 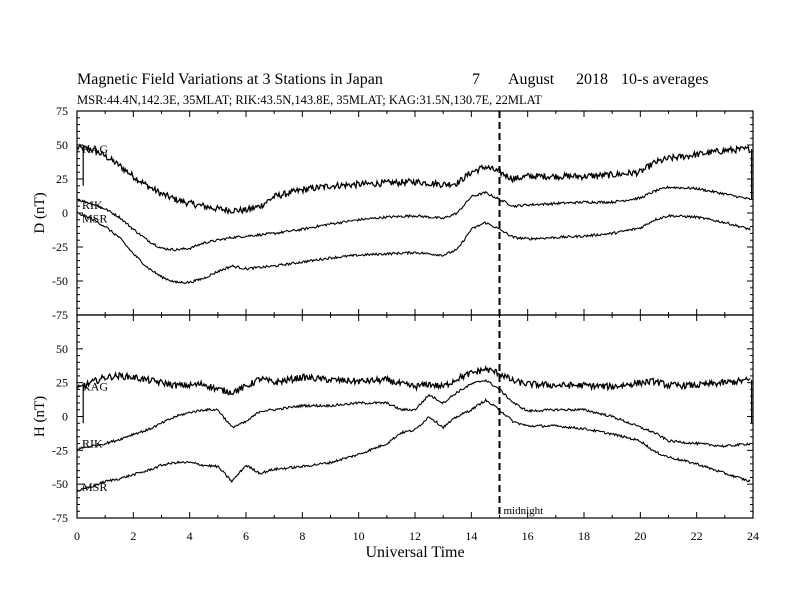 What do you see at coordinates (471, 536) in the screenshot?
I see `xtick-label: 14` at bounding box center [471, 536].